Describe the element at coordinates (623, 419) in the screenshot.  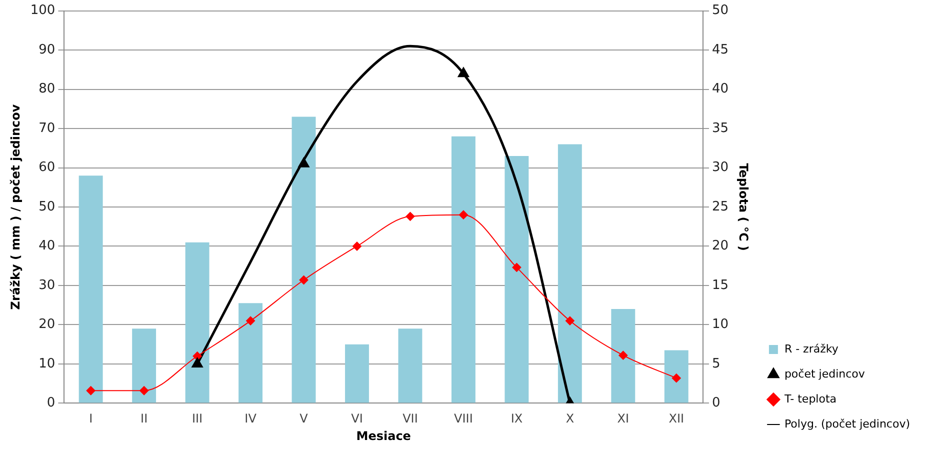
I see `x-tick-label: XI` at that location.